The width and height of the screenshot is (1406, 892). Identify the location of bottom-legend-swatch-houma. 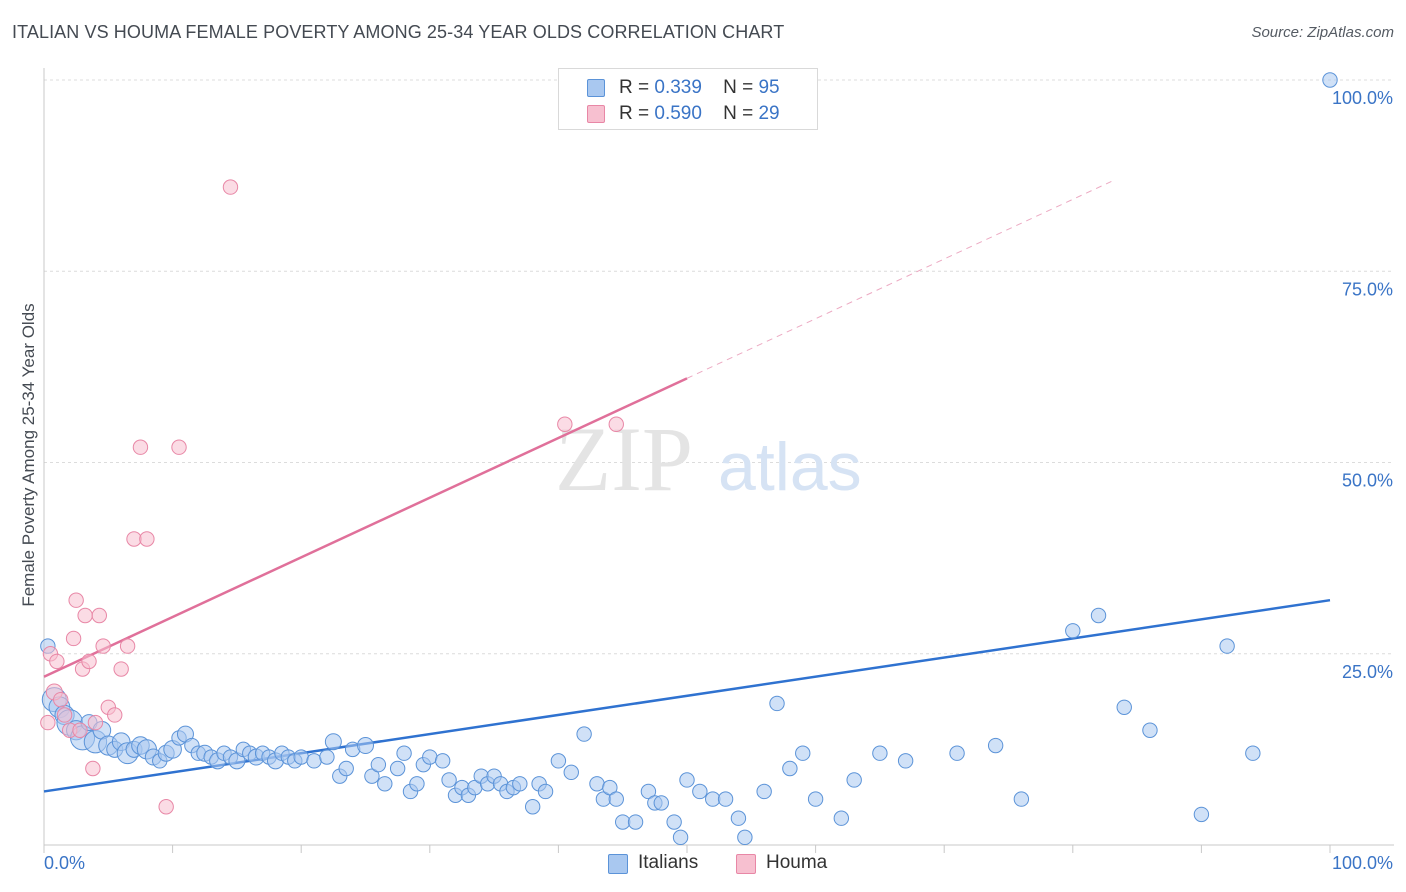
(746, 864).